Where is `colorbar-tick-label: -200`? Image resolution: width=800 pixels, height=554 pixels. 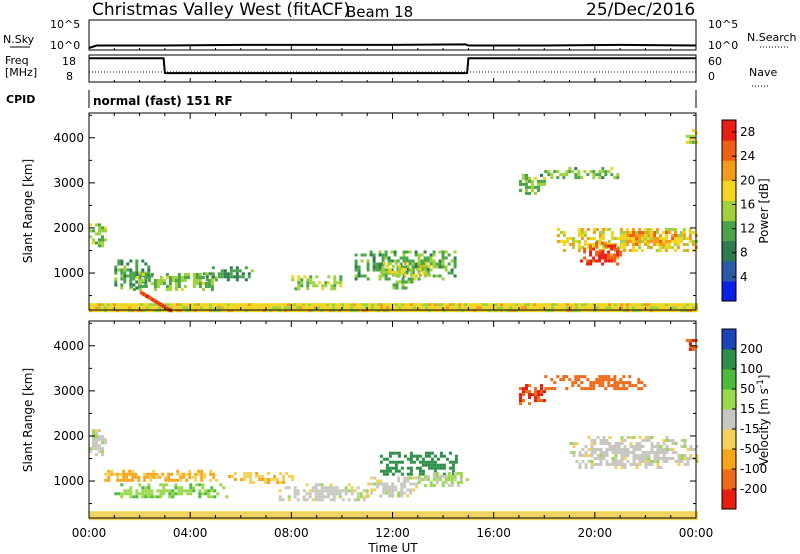 colorbar-tick-label: -200 is located at coordinates (753, 489).